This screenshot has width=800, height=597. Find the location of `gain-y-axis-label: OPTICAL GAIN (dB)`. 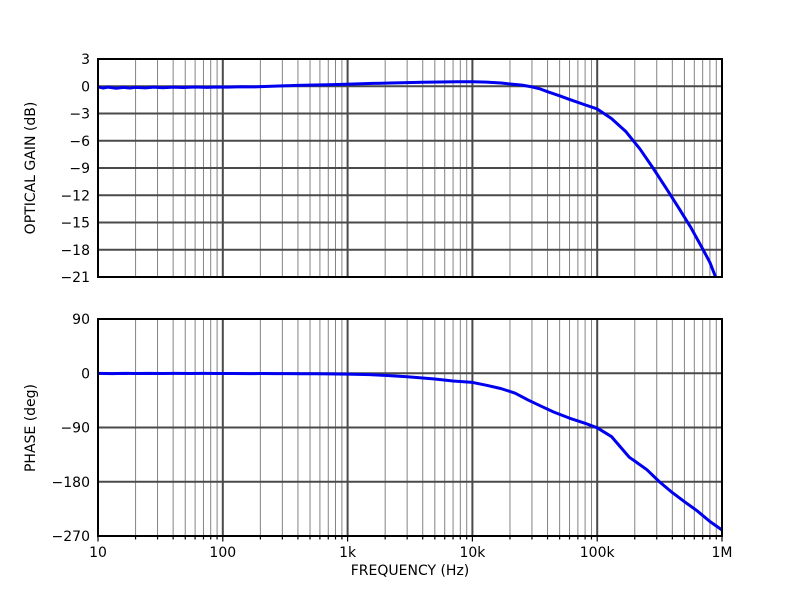

gain-y-axis-label: OPTICAL GAIN (dB) is located at coordinates (31, 168).